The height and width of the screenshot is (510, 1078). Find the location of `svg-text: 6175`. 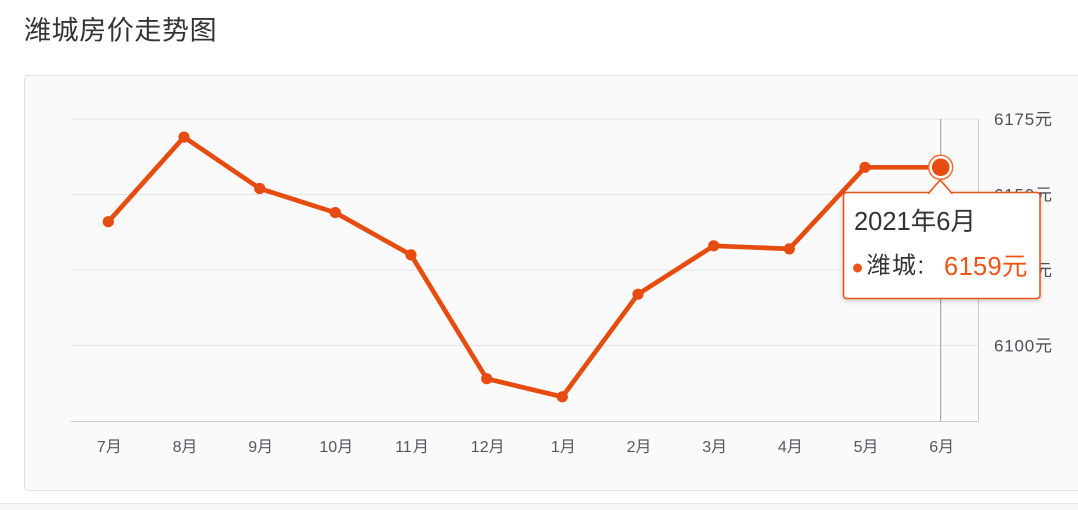

svg-text: 6175 is located at coordinates (1014, 119).